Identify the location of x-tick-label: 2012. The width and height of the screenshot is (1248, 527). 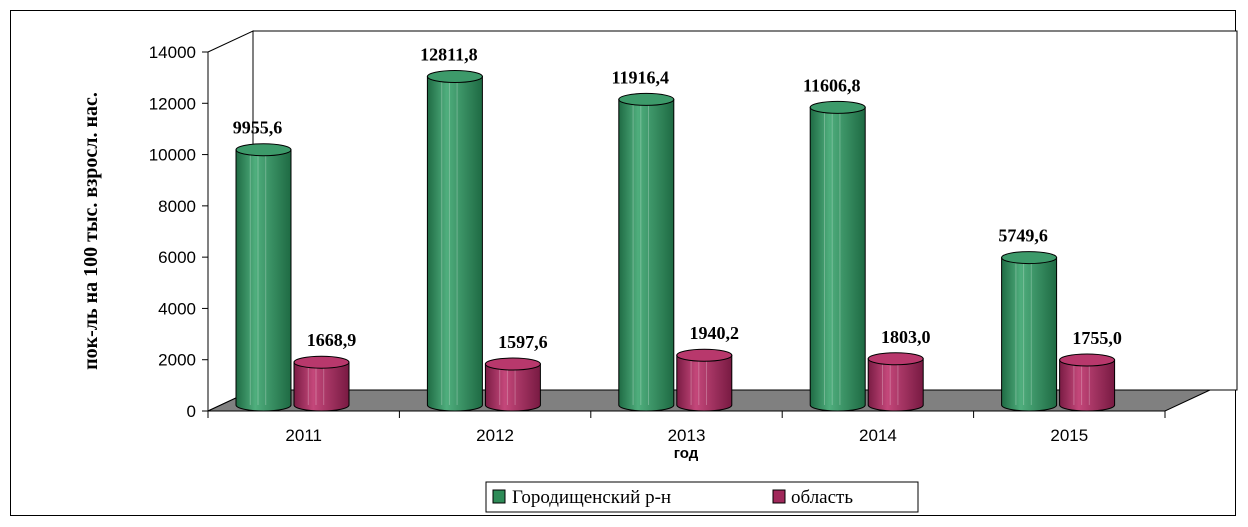
(495, 435).